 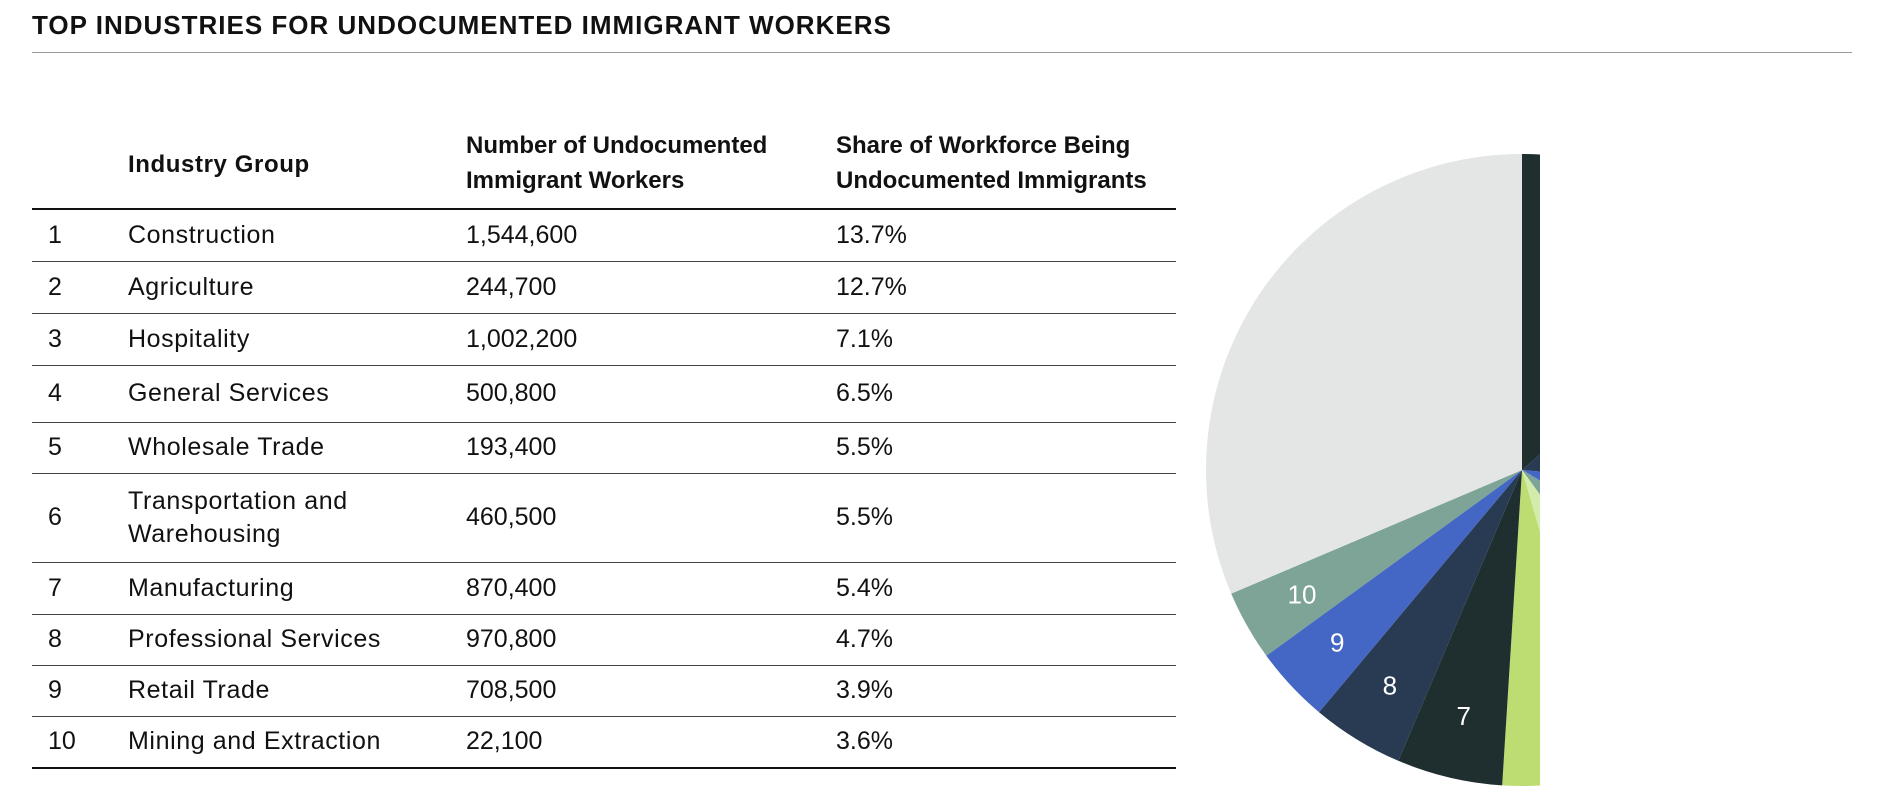 I want to click on header-industry-group: Industry Group, so click(x=297, y=169).